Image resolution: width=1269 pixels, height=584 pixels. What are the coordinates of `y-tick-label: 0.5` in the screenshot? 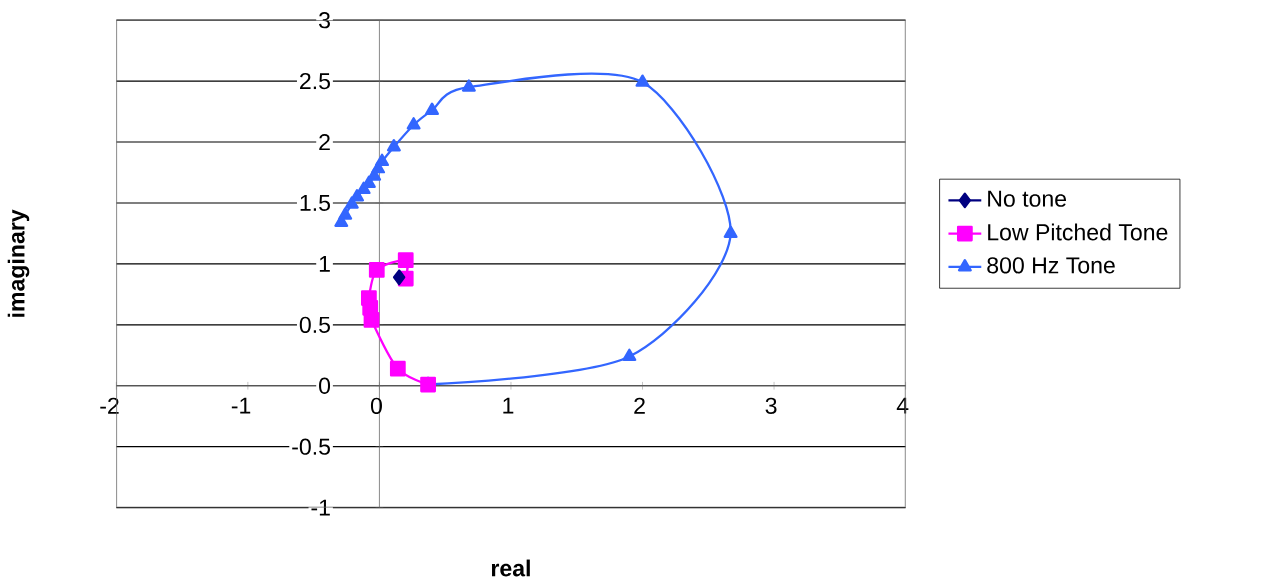 It's located at (314, 324).